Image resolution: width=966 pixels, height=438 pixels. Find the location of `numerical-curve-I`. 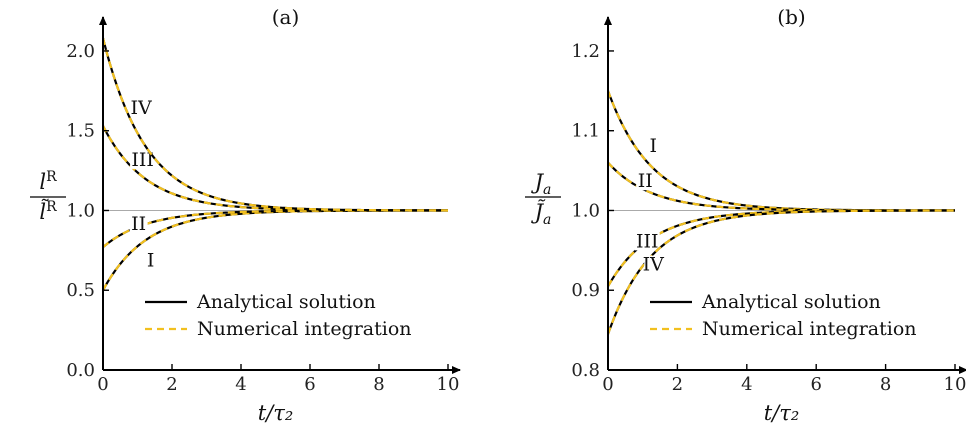

numerical-curve-I is located at coordinates (781, 151).